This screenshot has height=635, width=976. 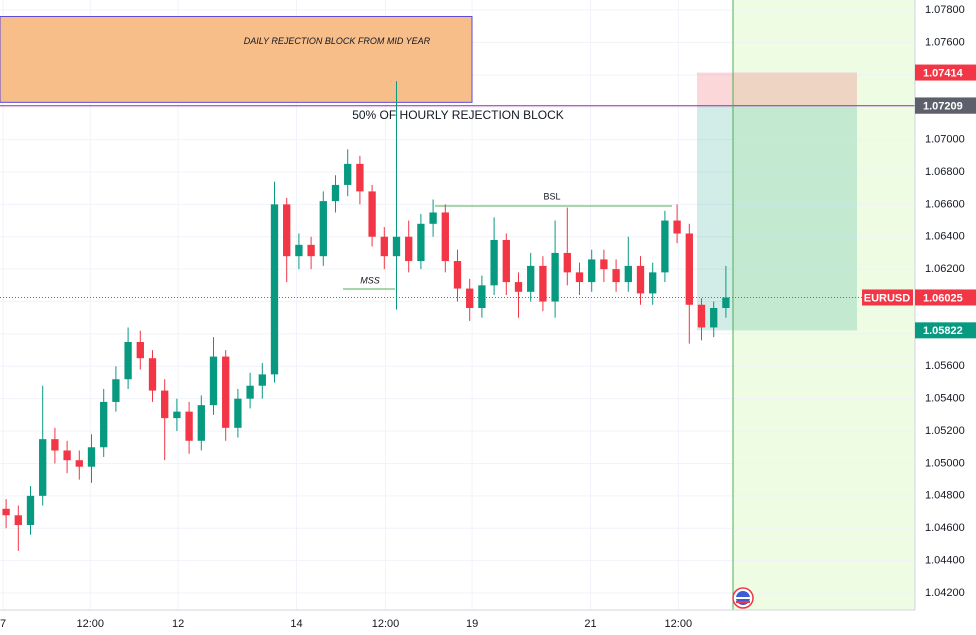 What do you see at coordinates (296, 624) in the screenshot?
I see `x-tick-label: 14` at bounding box center [296, 624].